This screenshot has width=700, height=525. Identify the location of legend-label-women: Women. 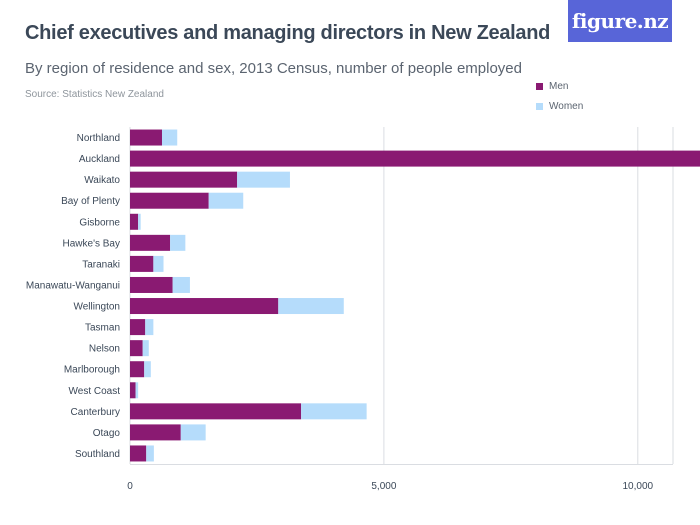
(566, 106).